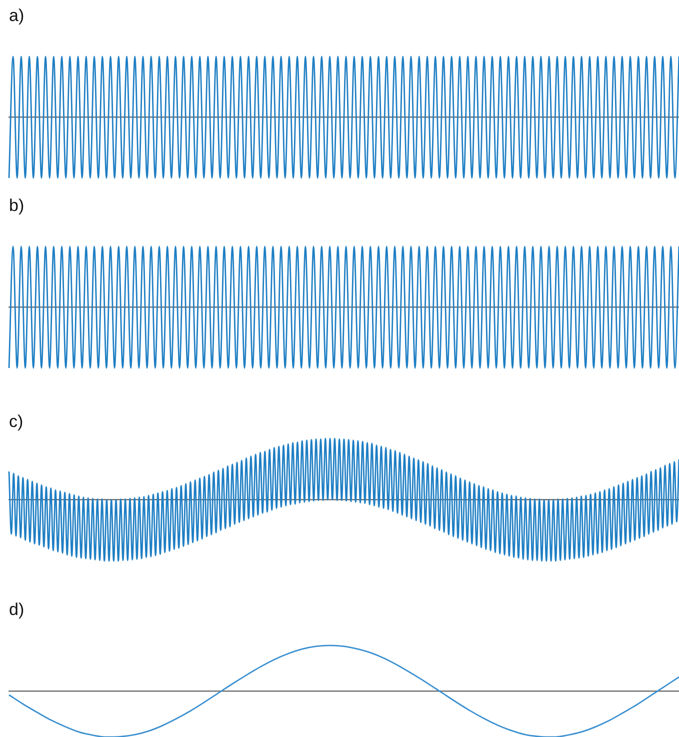  Describe the element at coordinates (16, 205) in the screenshot. I see `chart-title: b)` at that location.